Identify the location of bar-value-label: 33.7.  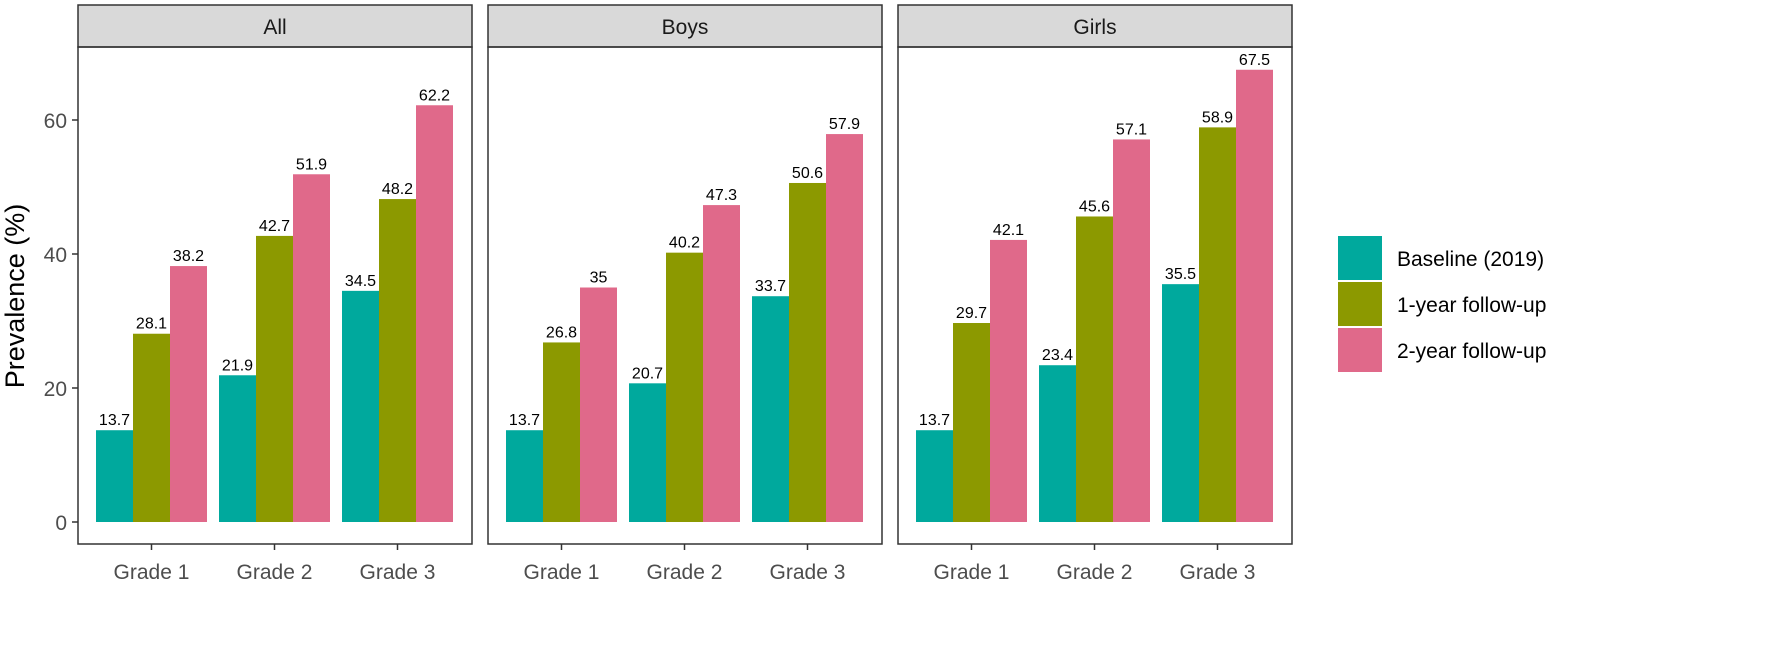
(770, 286).